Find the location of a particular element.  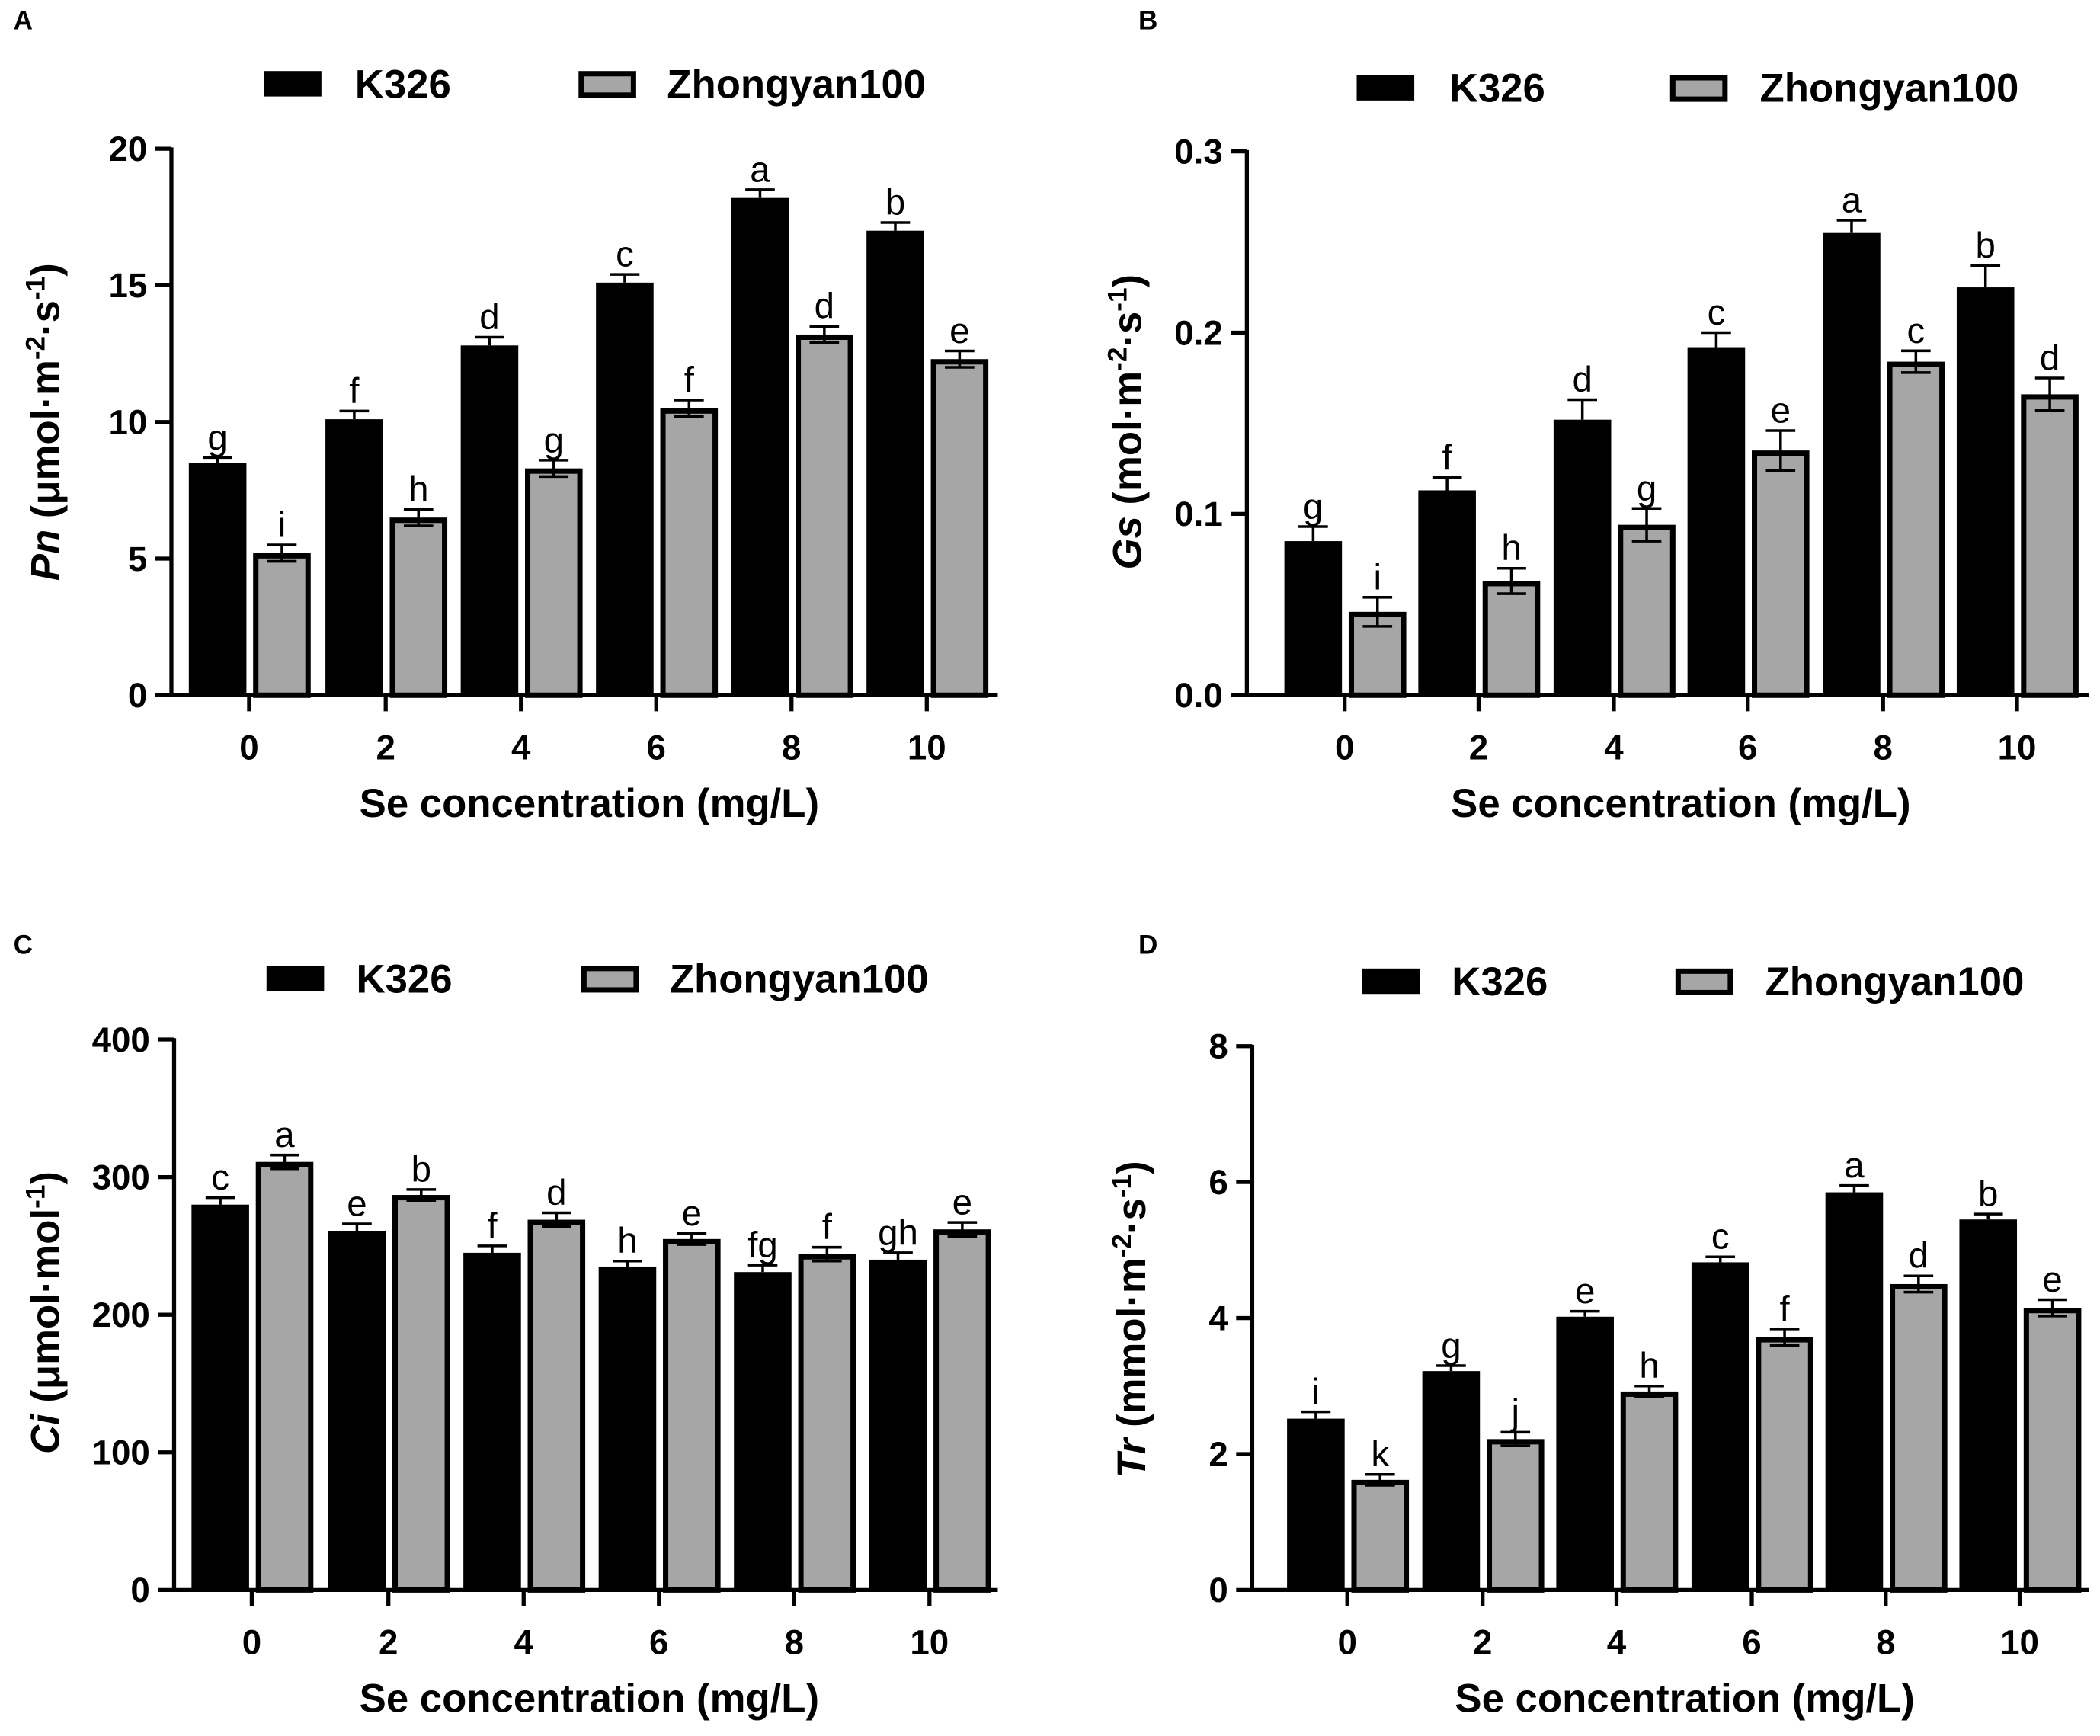

legend-label-zhongyan100: Zhongyan100 is located at coordinates (799, 979).